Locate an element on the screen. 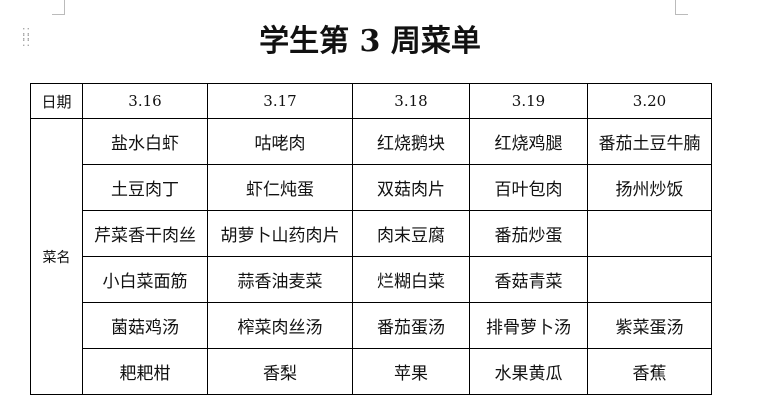 The width and height of the screenshot is (766, 401). dish-cell: 胡萝卜山药肉片 is located at coordinates (280, 233).